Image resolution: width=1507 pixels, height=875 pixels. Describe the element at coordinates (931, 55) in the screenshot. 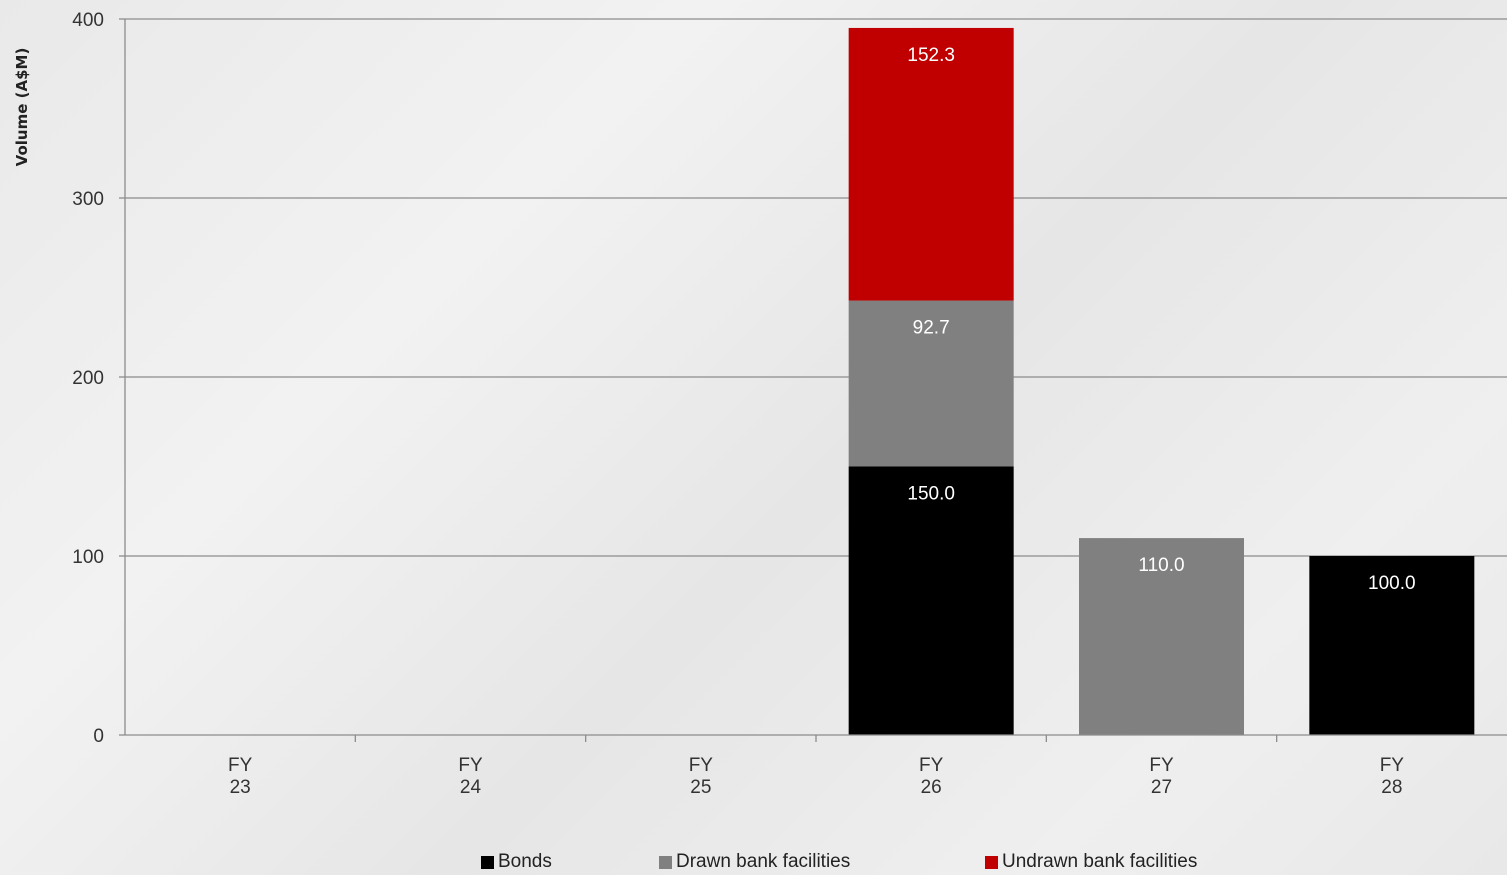

I see `data-label: 152.3` at that location.